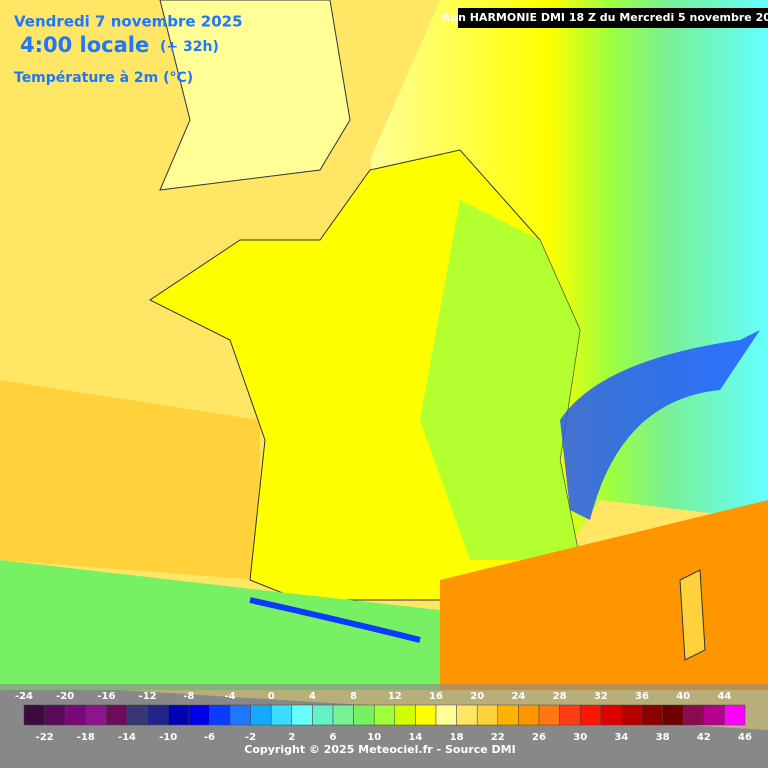 The image size is (768, 768). Describe the element at coordinates (130, 480) in the screenshot. I see `ocean-warm` at that location.